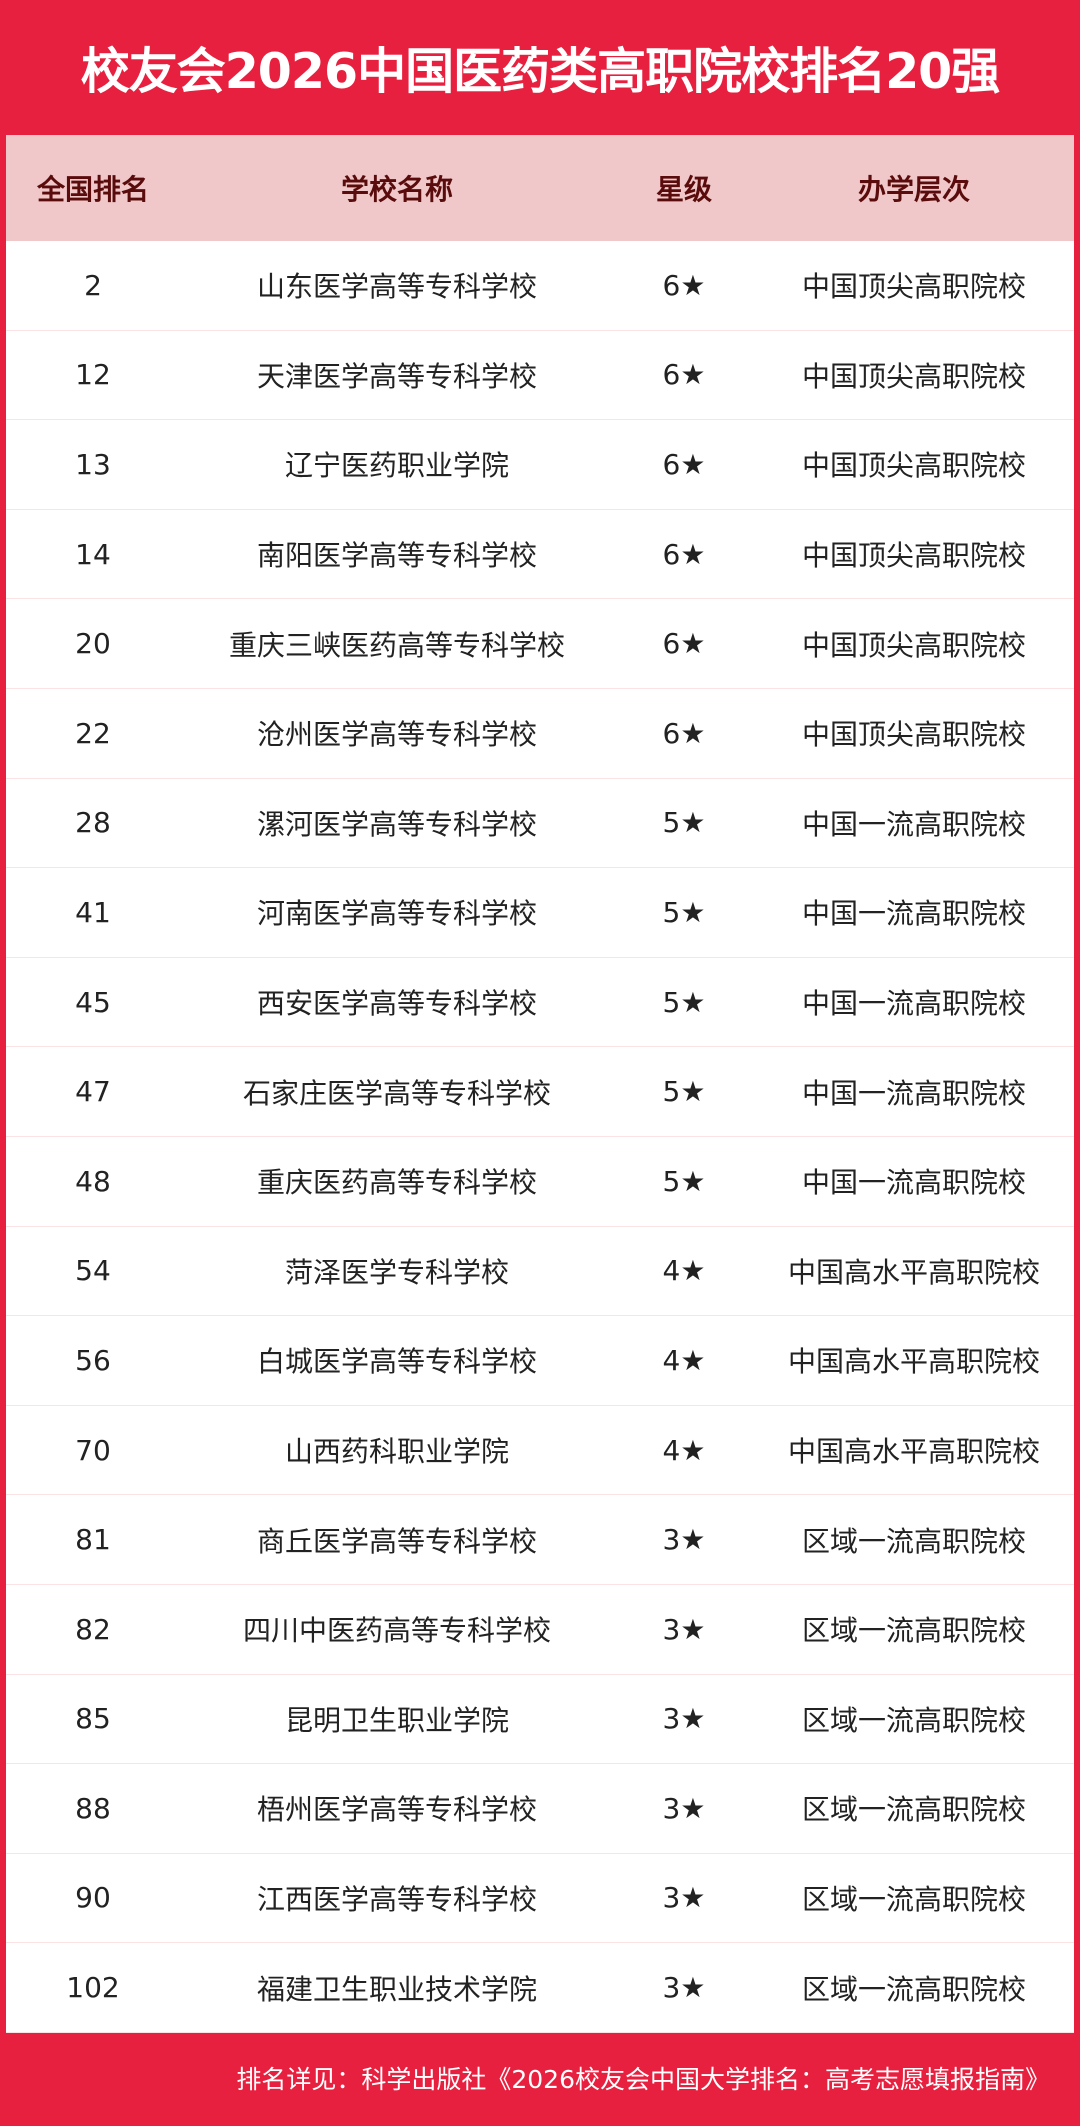 This screenshot has width=1080, height=2126. What do you see at coordinates (93, 1808) in the screenshot?
I see `rank-cell: 88` at bounding box center [93, 1808].